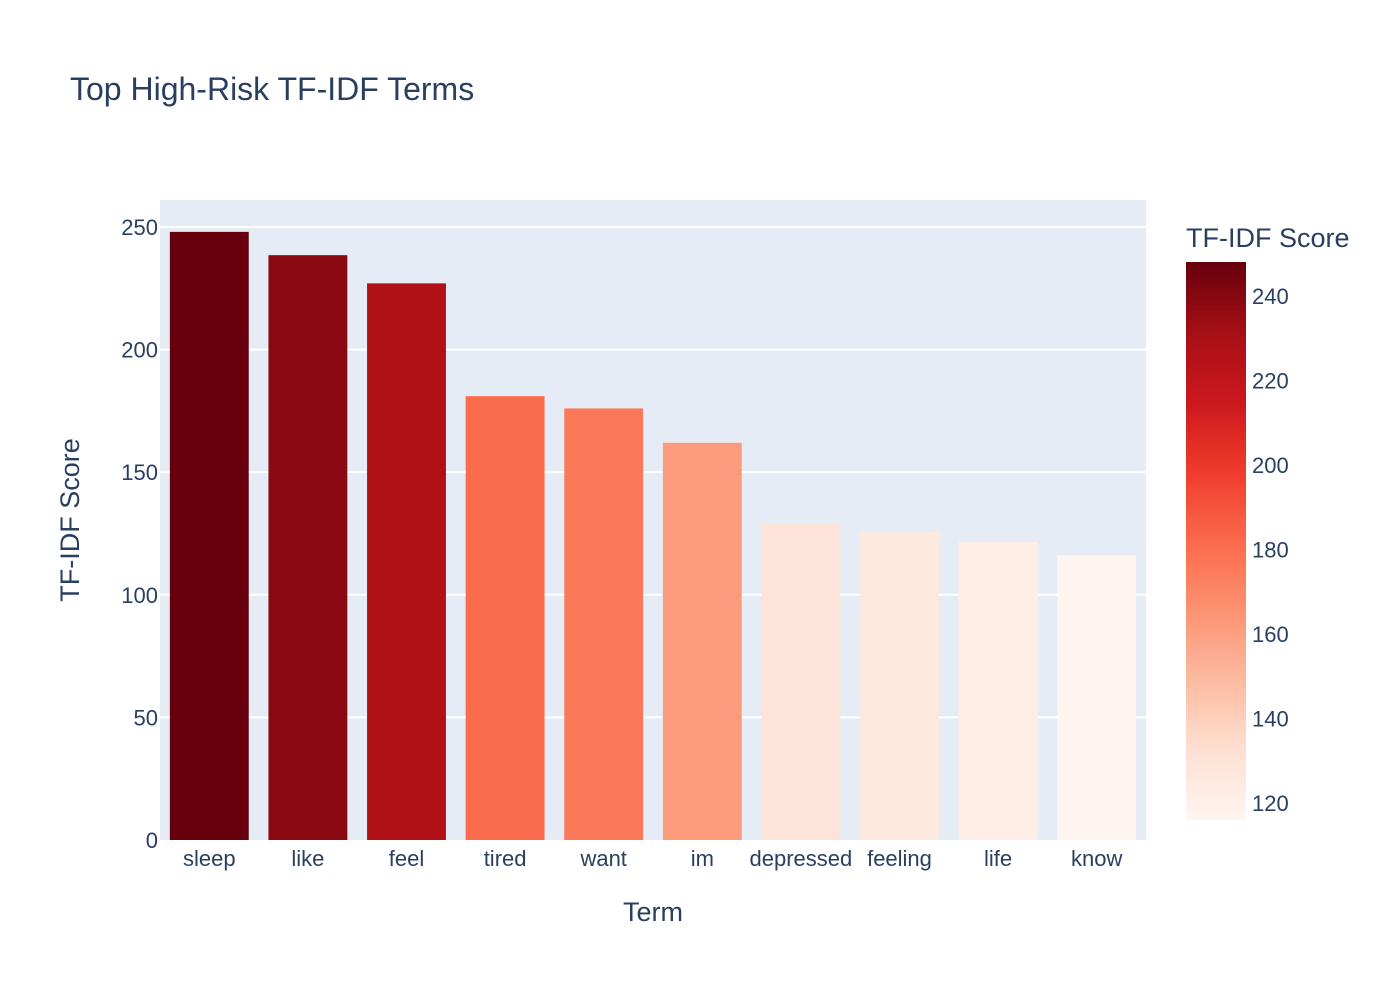  What do you see at coordinates (1270, 803) in the screenshot?
I see `colorbar-tick-label: 120` at bounding box center [1270, 803].